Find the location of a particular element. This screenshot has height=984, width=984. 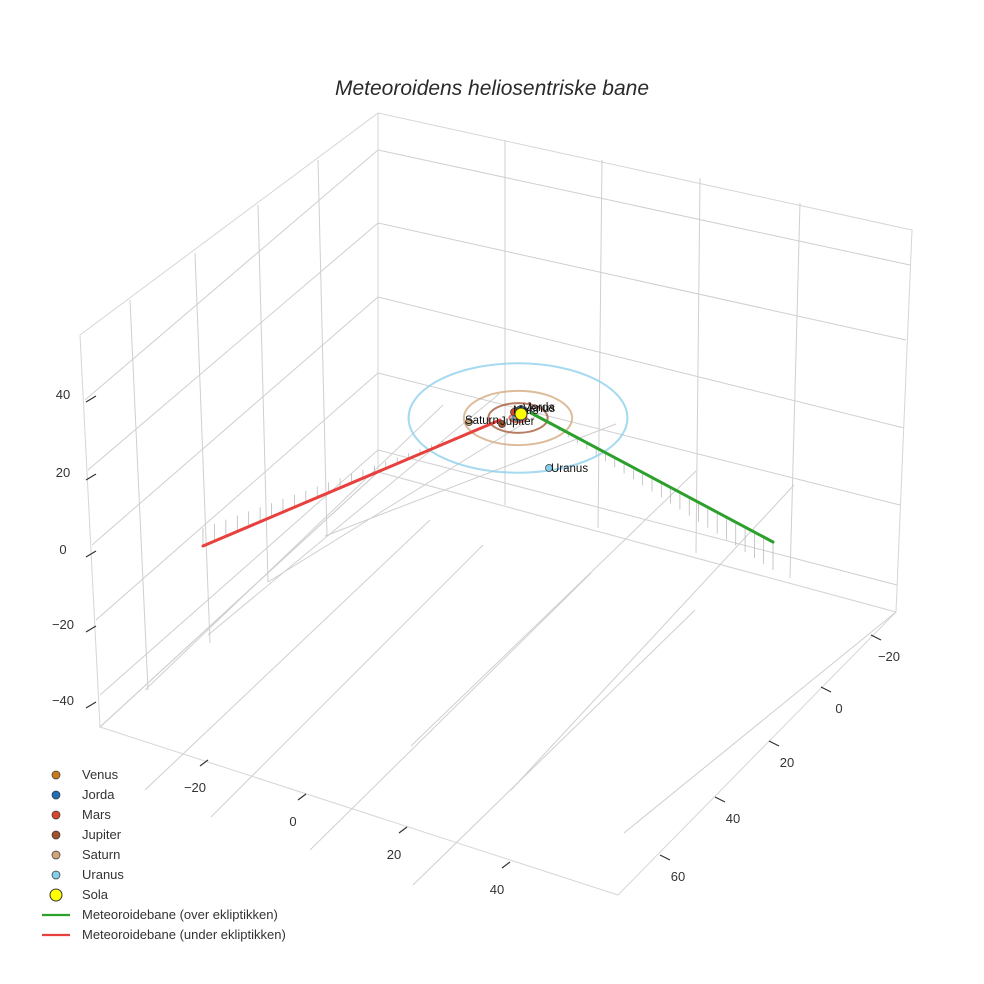

venus-label: Venus is located at coordinates (539, 409).